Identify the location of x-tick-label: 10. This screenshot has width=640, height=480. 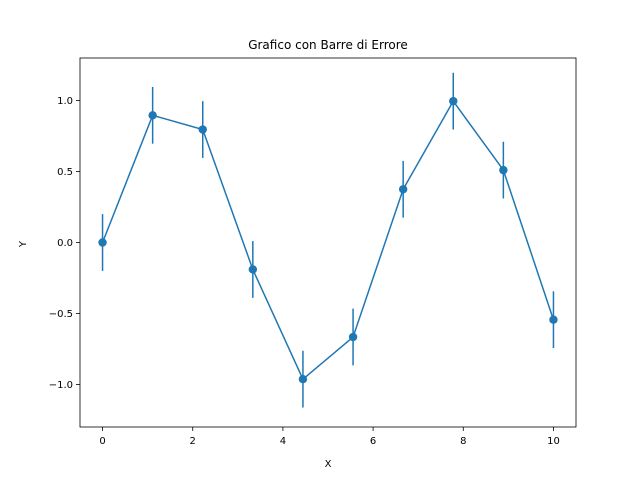
(553, 441).